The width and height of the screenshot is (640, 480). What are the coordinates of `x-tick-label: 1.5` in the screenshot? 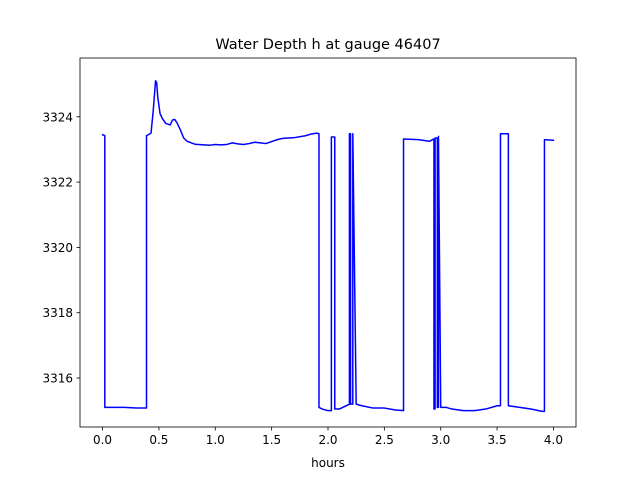 It's located at (271, 440).